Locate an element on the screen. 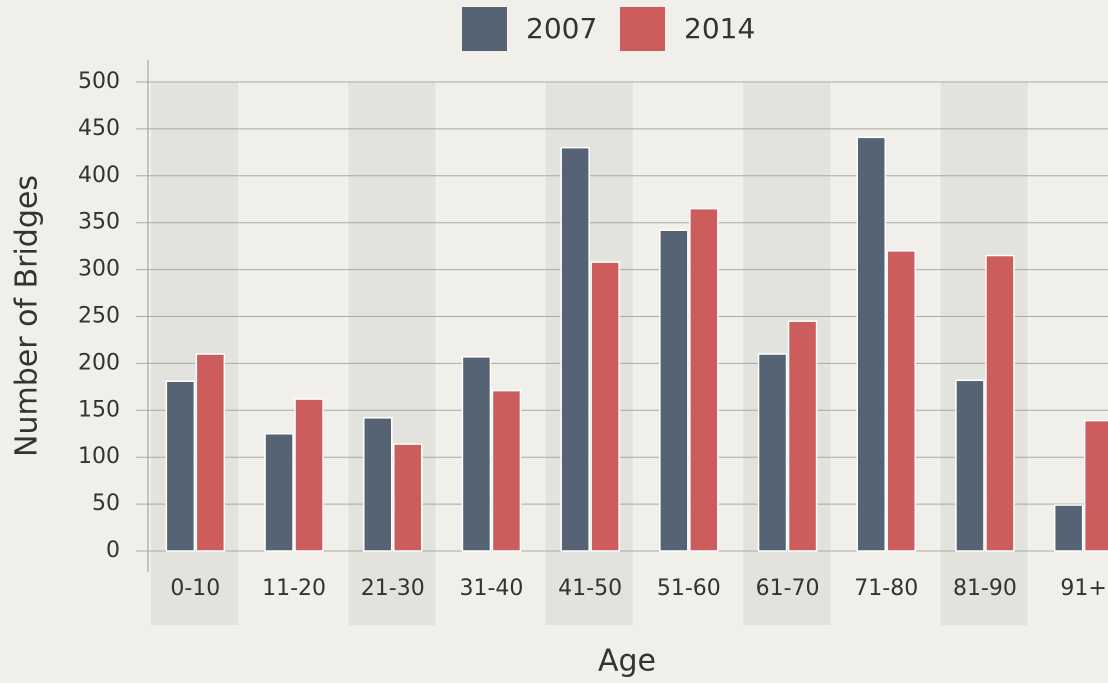  y-tick-label: 350 is located at coordinates (99, 222).